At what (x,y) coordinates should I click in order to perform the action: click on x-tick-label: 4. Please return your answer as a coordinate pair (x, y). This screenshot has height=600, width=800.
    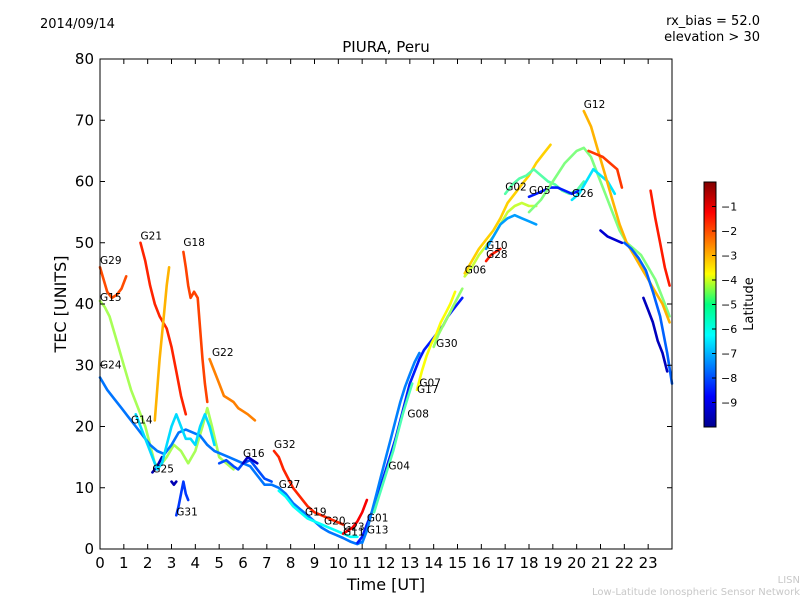
    Looking at the image, I should click on (196, 563).